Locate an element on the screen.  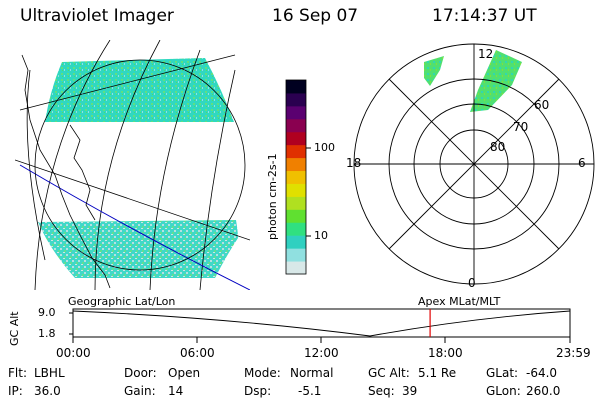
flt-label: Flt: is located at coordinates (17, 373).